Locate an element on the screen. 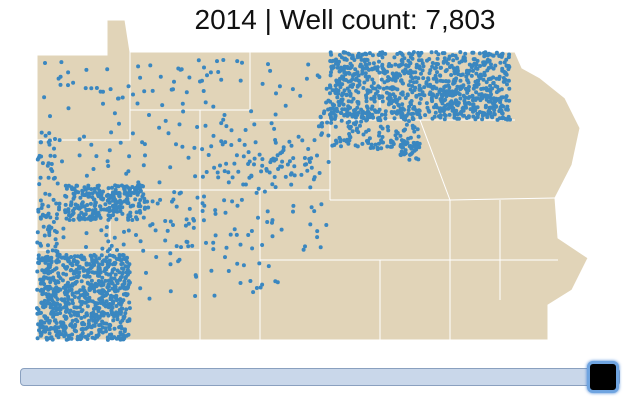 This screenshot has width=635, height=416. slider-thumb is located at coordinates (603, 377).